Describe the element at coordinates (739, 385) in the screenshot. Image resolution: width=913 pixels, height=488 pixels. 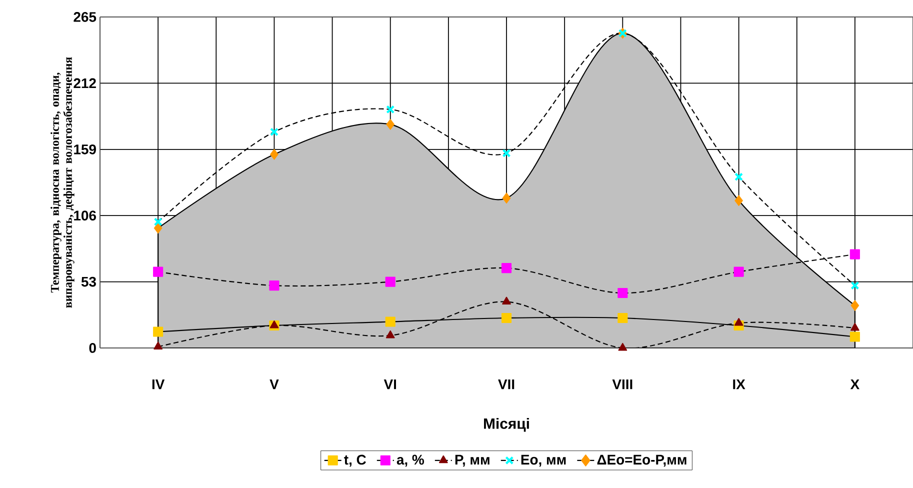
I see `x-tick-label: IX` at that location.